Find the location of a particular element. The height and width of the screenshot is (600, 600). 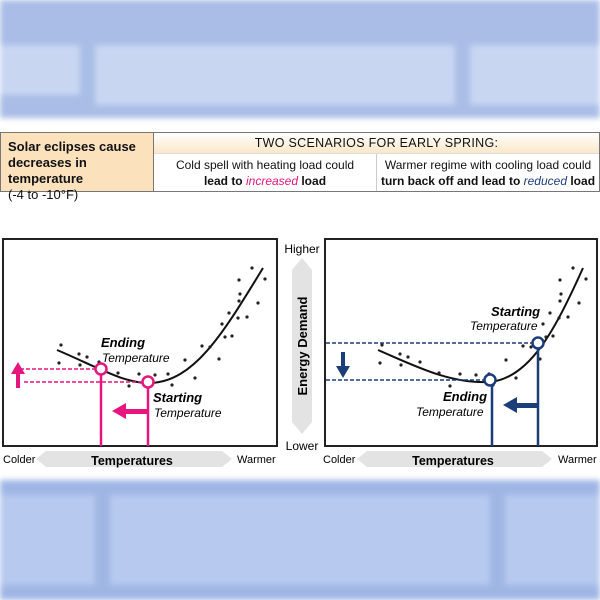

svg-text: Higher is located at coordinates (301, 249).